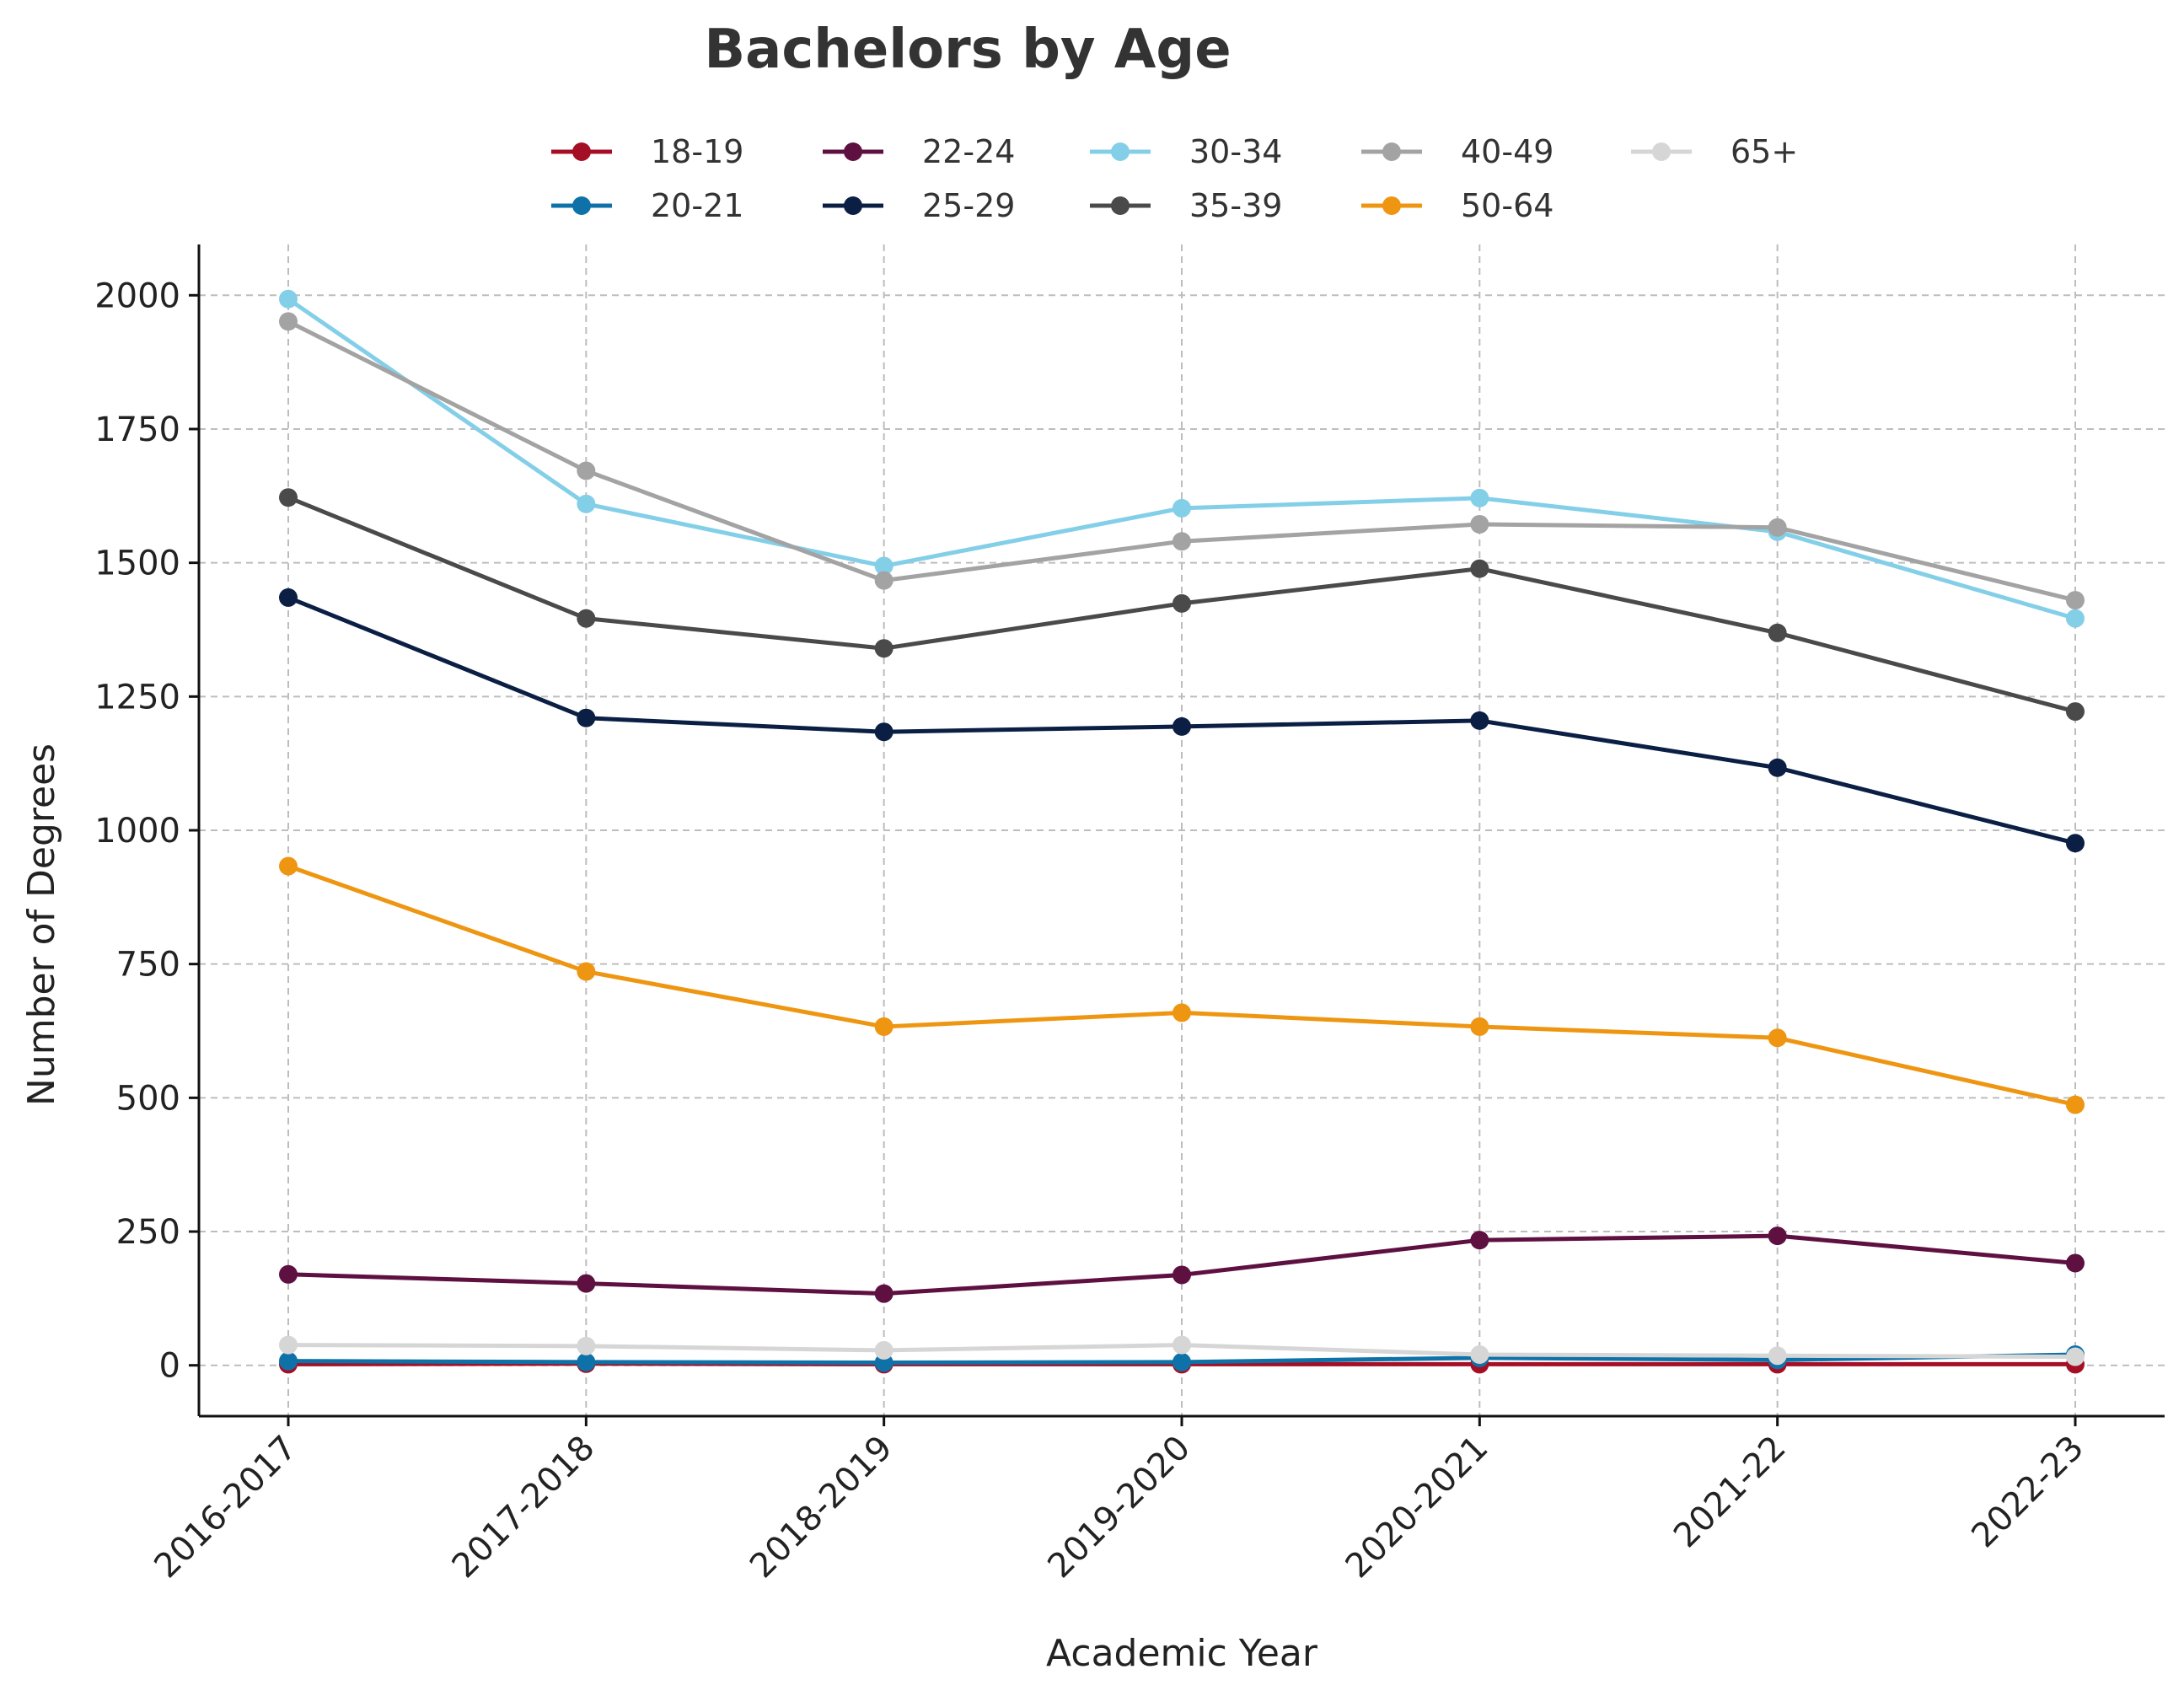 Image resolution: width=2184 pixels, height=1696 pixels. Describe the element at coordinates (1236, 206) in the screenshot. I see `legend-label: 35-39` at that location.